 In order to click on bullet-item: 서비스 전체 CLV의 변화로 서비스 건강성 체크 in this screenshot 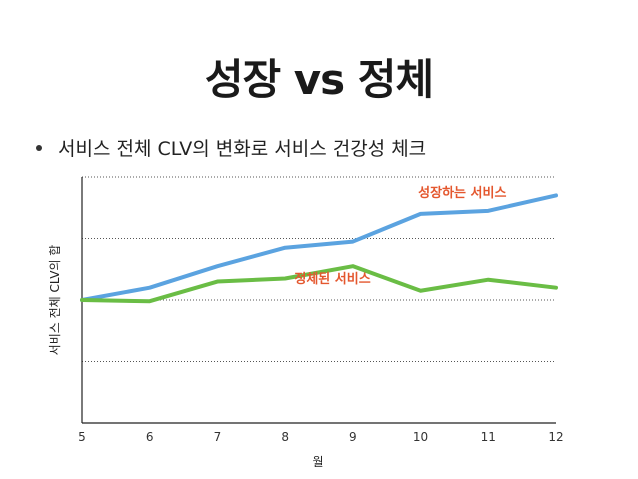, I will do `click(231, 147)`.